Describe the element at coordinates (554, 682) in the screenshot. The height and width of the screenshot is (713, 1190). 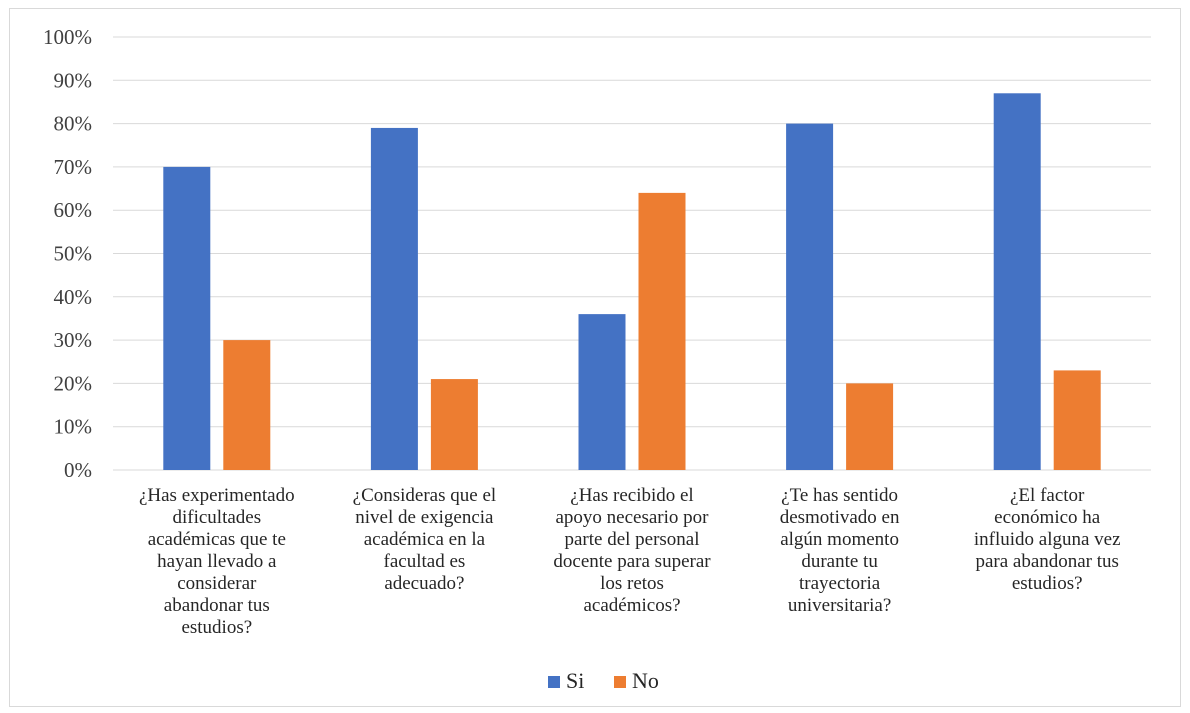
I see `legend-swatch-si` at that location.